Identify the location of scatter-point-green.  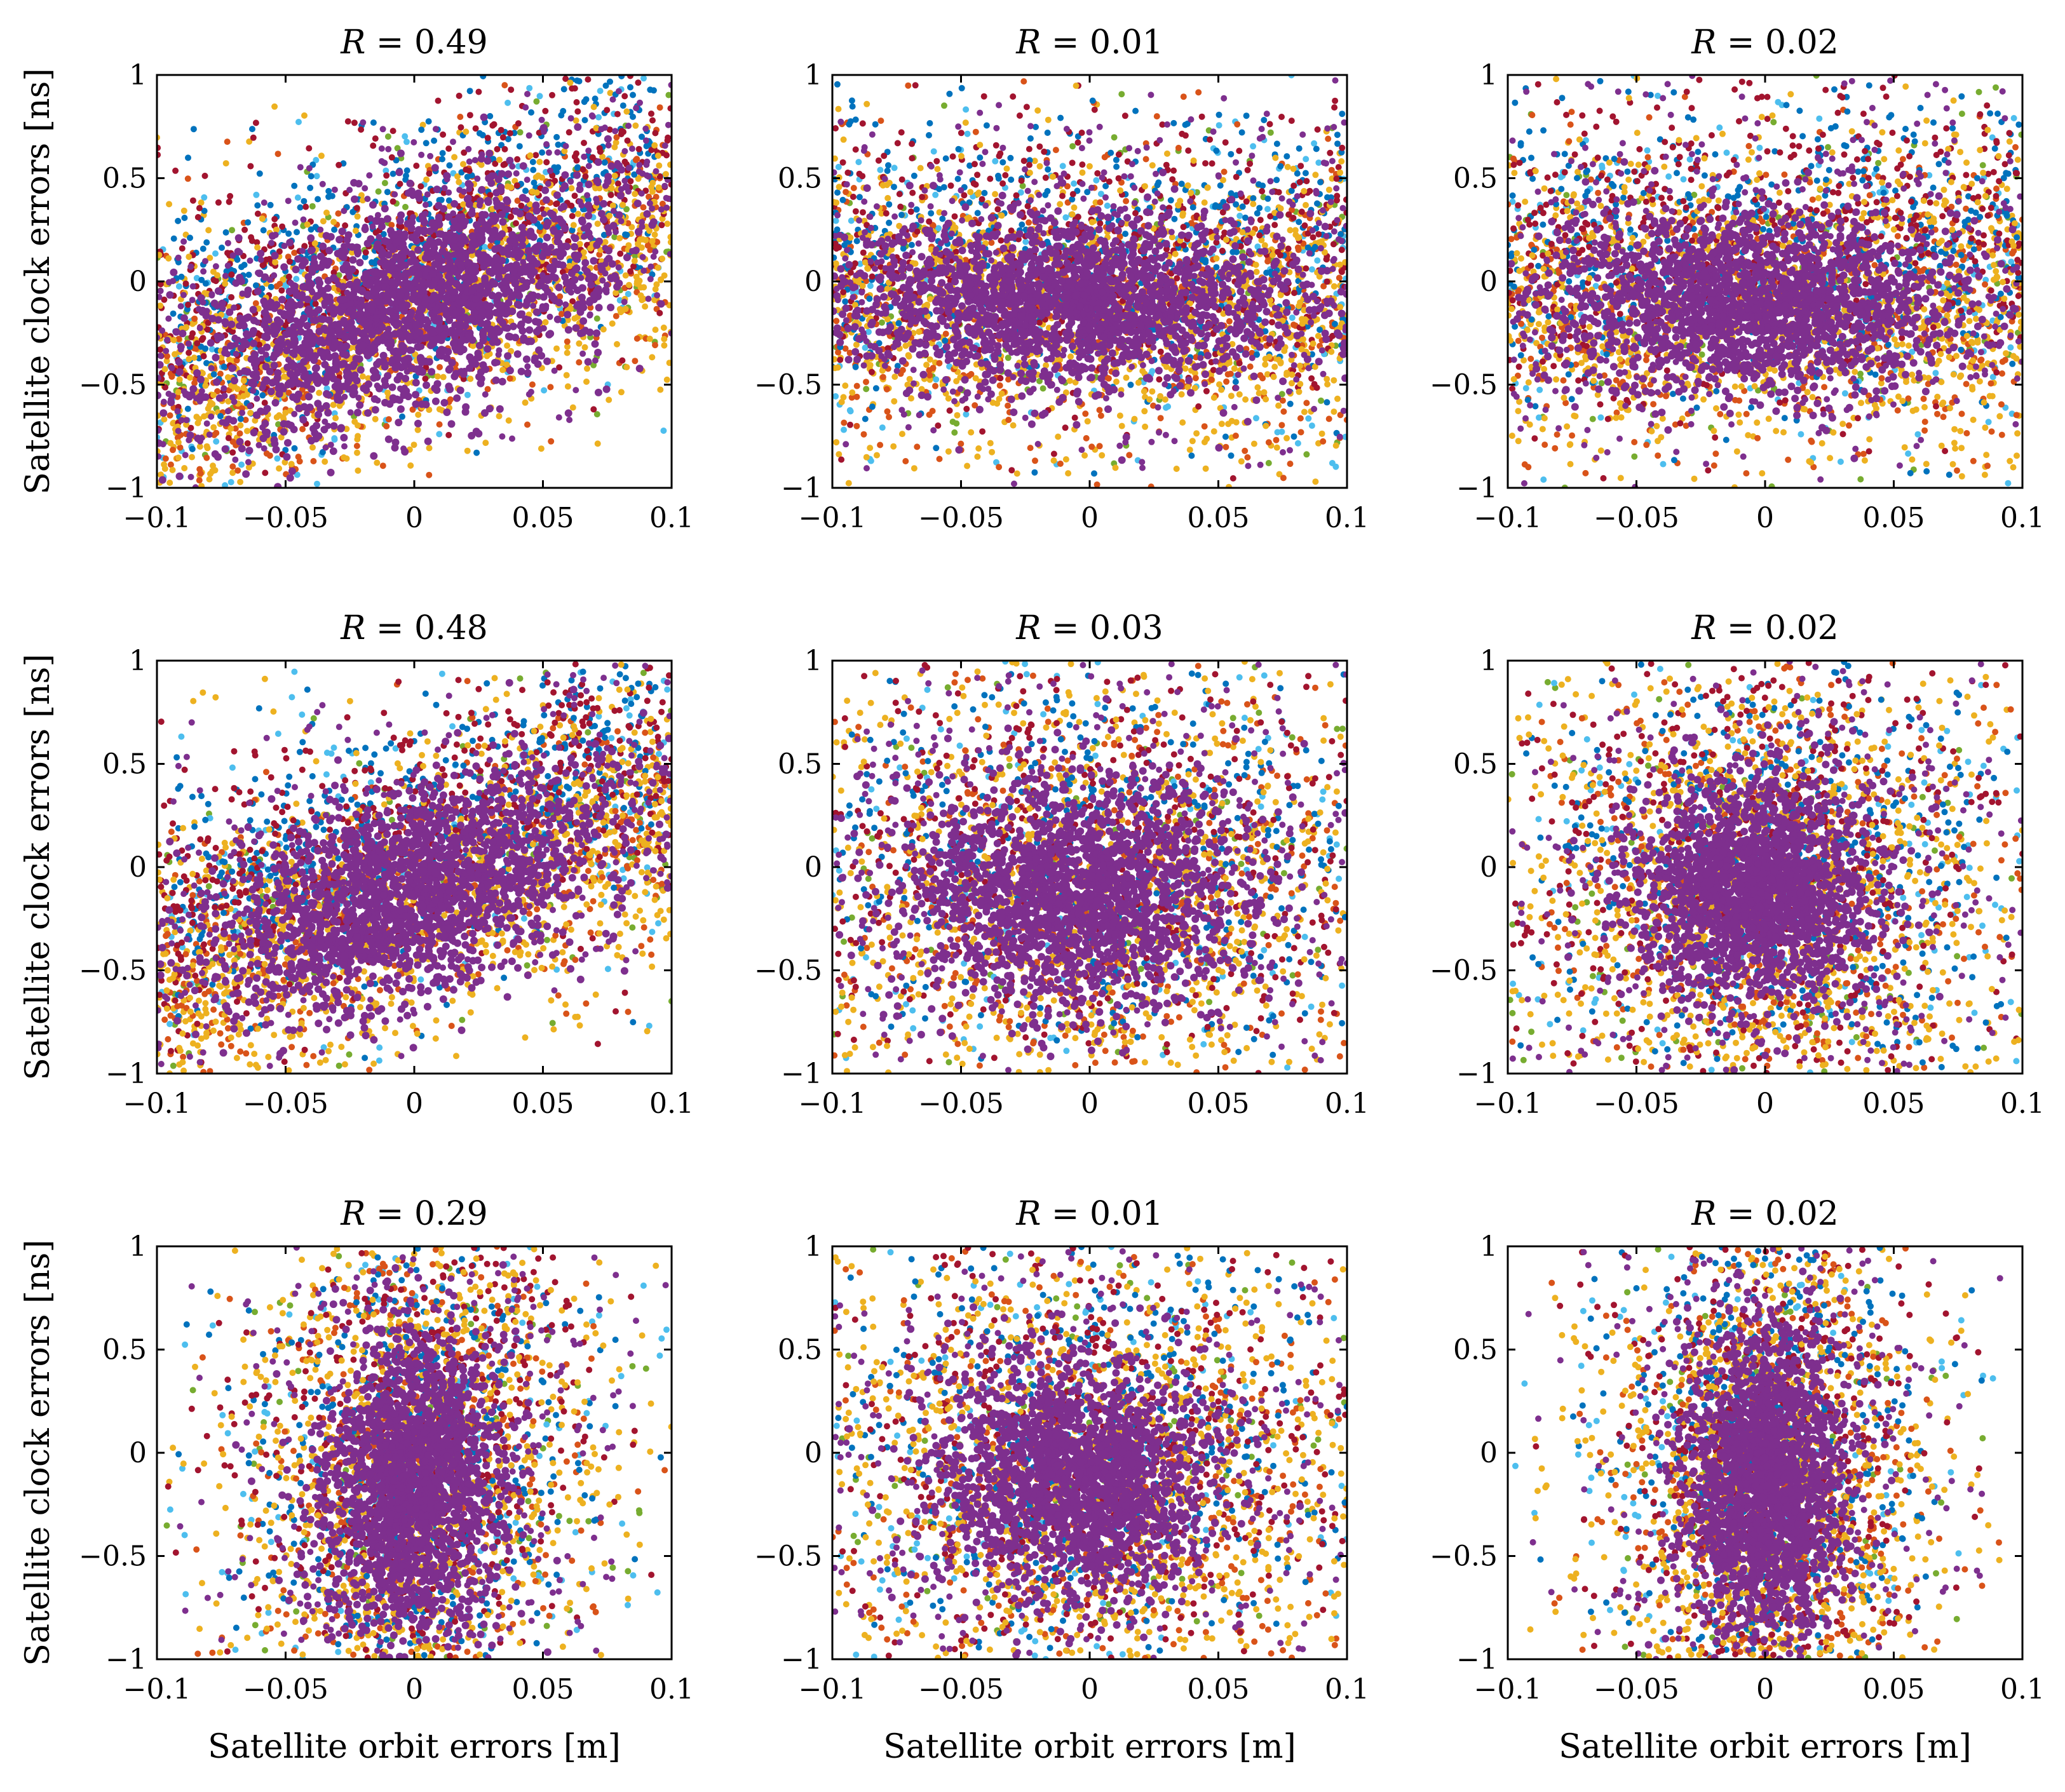
(597, 318).